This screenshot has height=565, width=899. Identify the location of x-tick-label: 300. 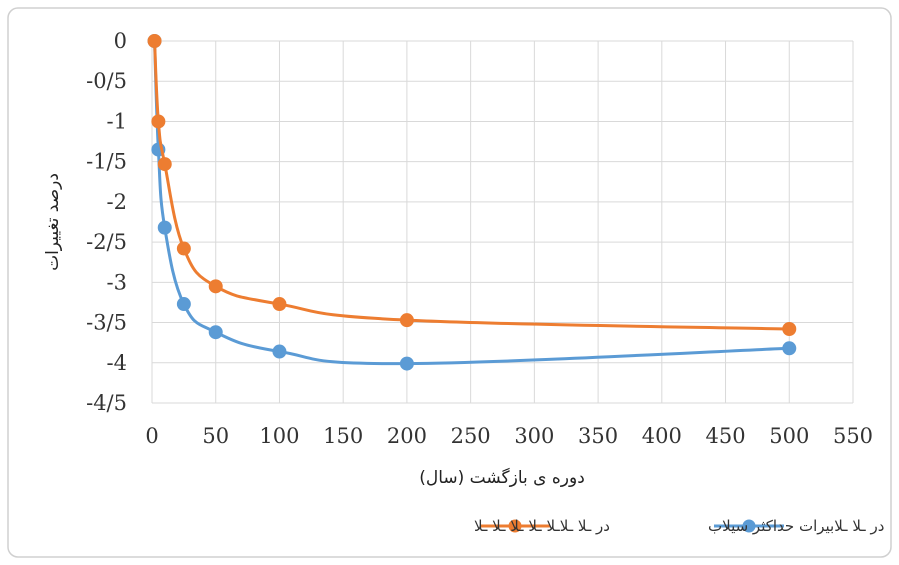
(534, 436).